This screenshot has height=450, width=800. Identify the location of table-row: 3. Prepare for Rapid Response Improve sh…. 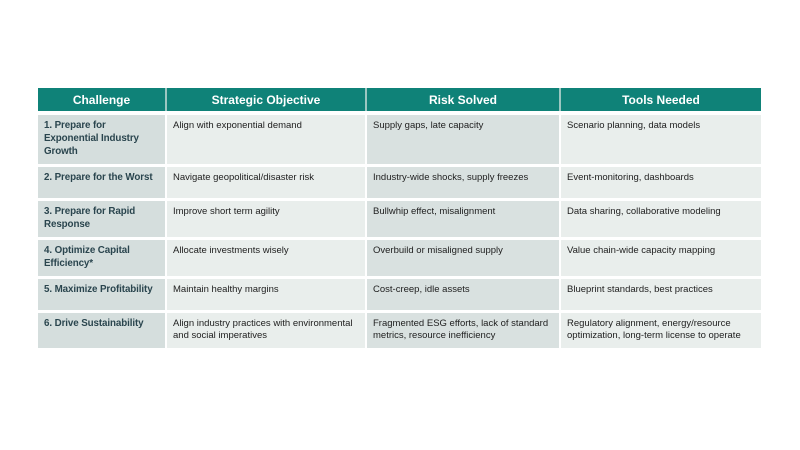
(399, 219).